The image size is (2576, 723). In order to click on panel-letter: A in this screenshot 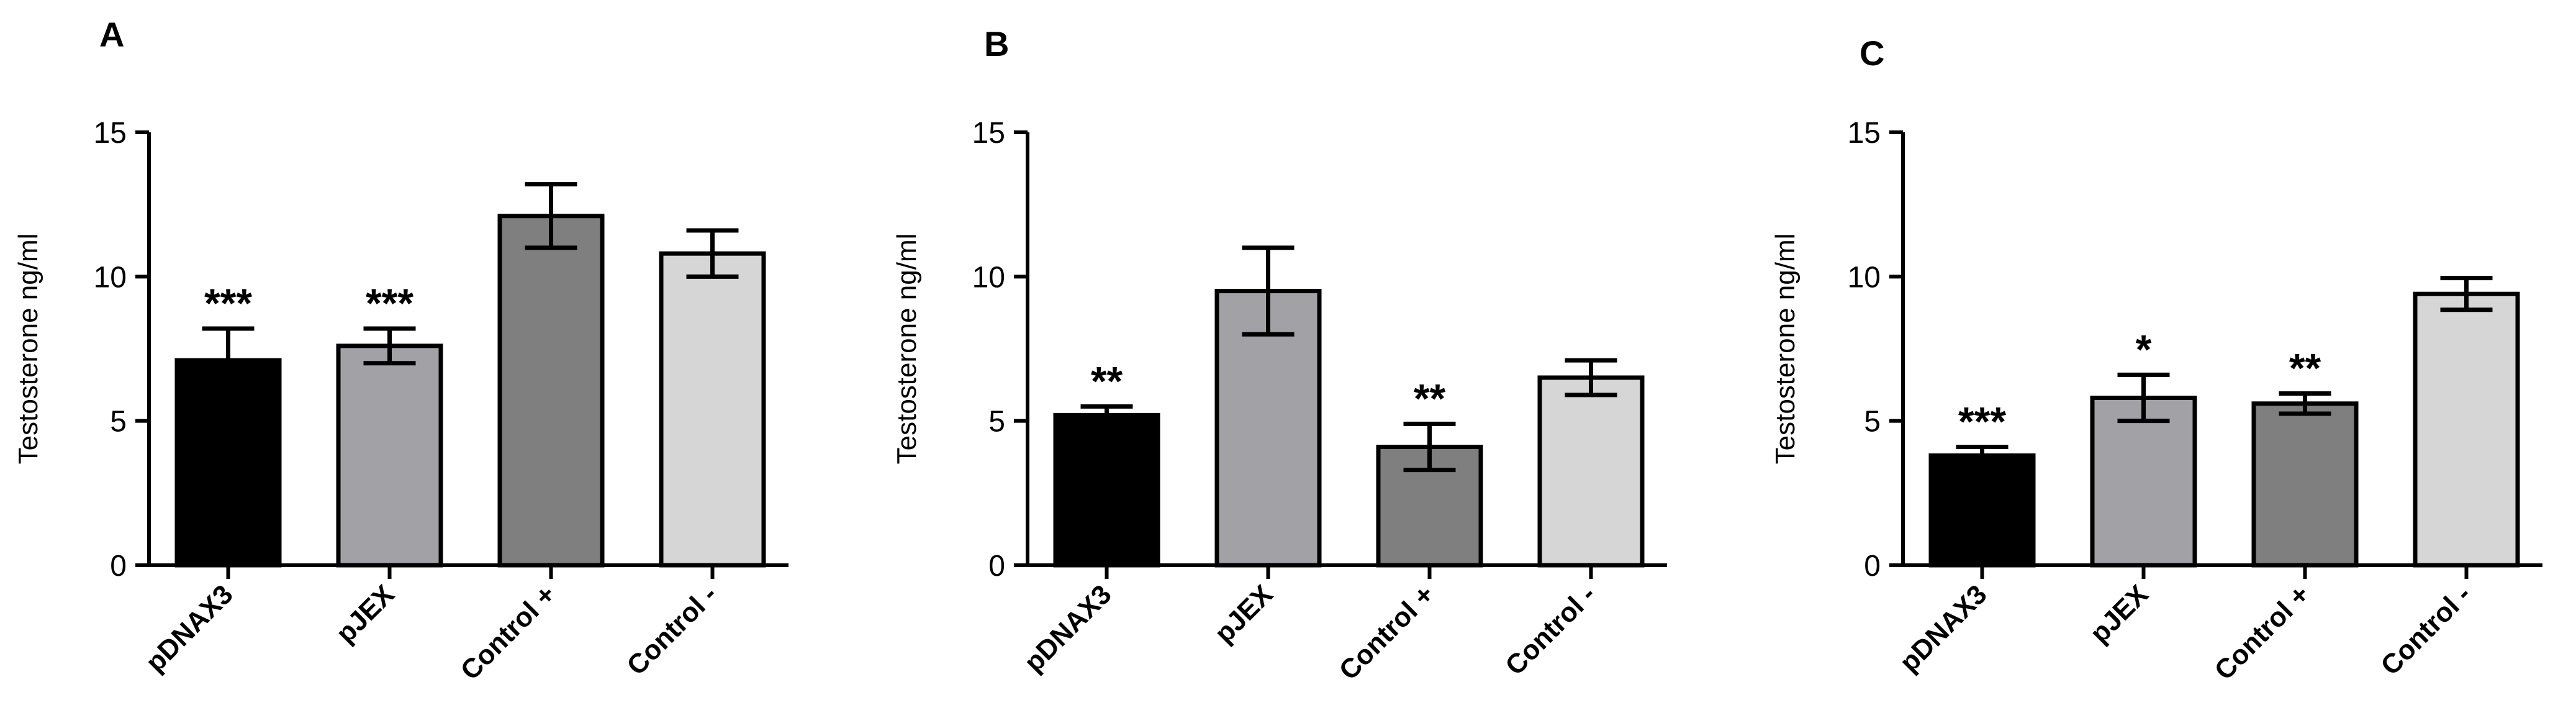, I will do `click(111, 34)`.